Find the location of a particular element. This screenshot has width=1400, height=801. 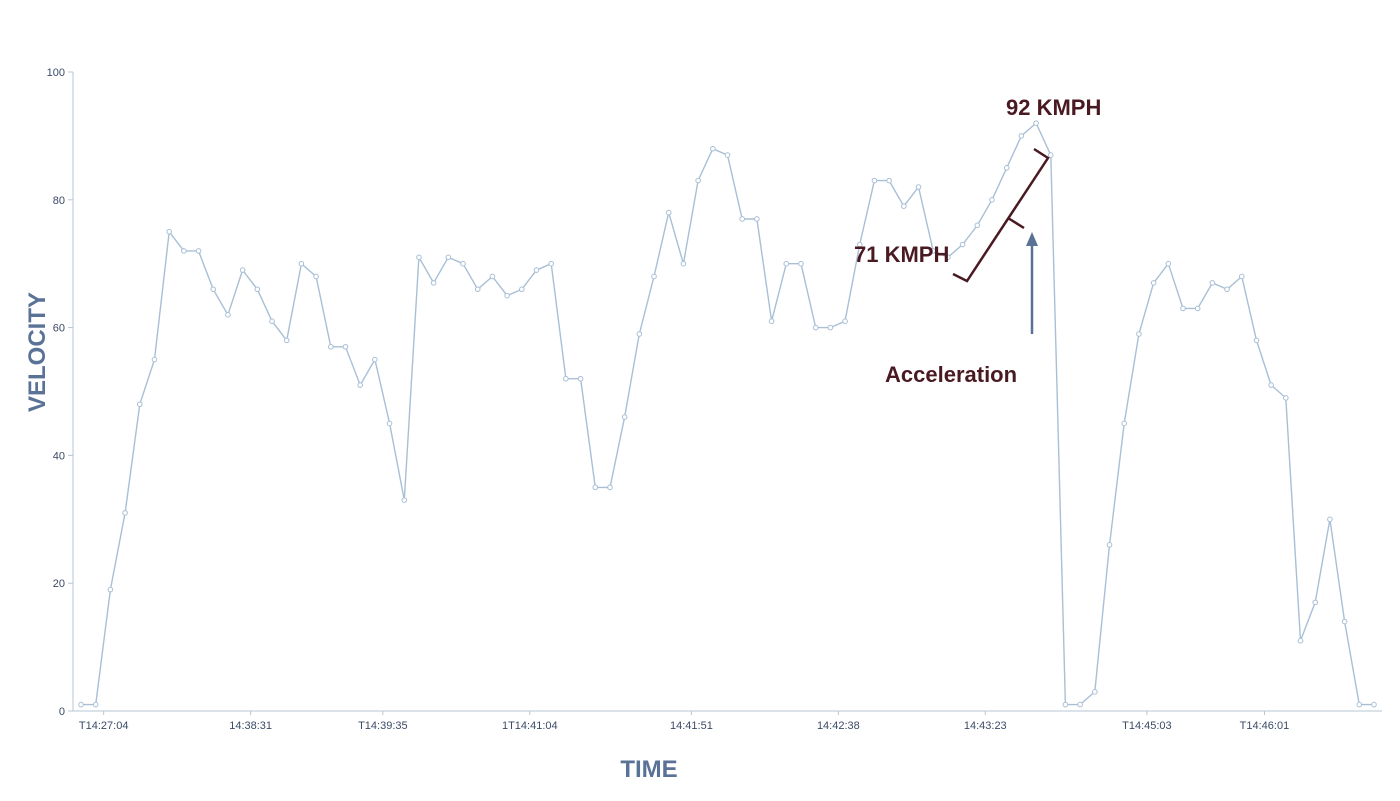

y-tick-label: 40 is located at coordinates (59, 456).